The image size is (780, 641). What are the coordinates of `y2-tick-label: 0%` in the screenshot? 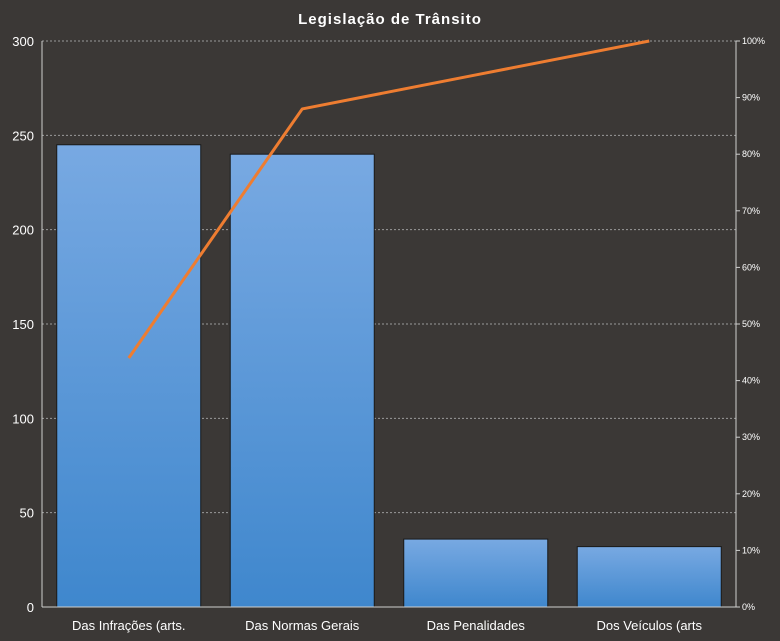 It's located at (748, 607).